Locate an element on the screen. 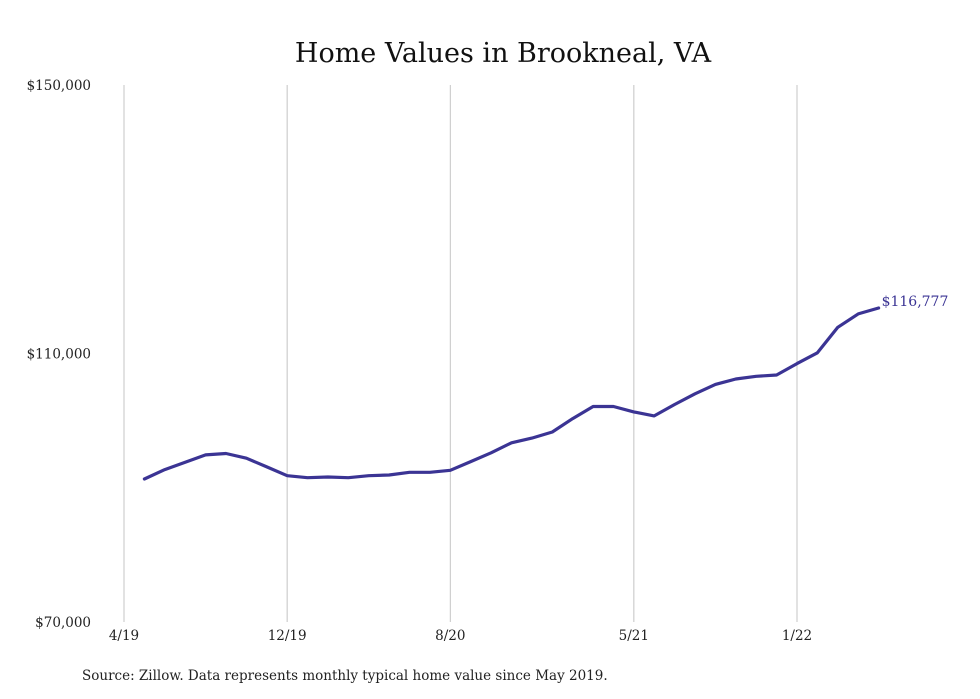 The width and height of the screenshot is (980, 699). y-axis: $70,000 $110,000 $150,000 is located at coordinates (59, 354).